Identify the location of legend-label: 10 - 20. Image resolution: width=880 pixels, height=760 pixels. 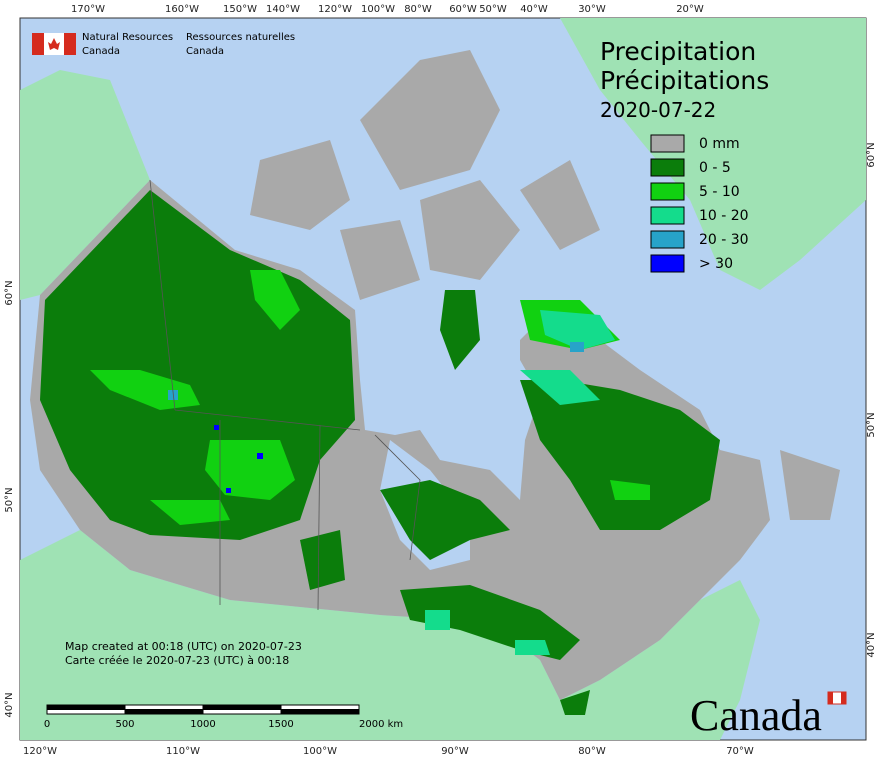
(724, 216).